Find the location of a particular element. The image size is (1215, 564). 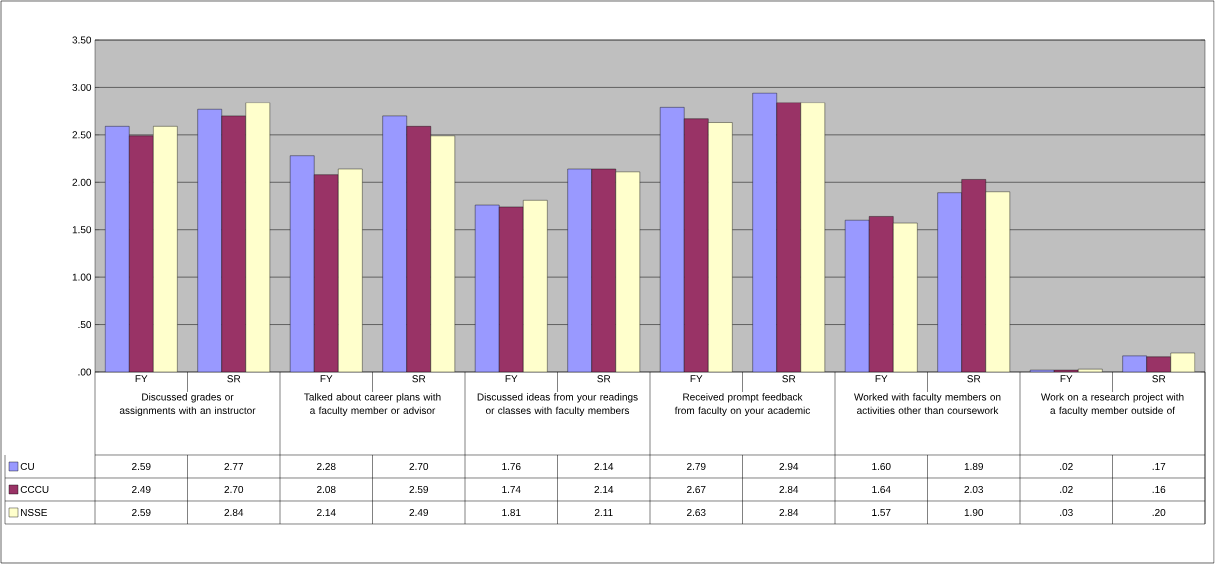

data-label: .17 is located at coordinates (1159, 466).